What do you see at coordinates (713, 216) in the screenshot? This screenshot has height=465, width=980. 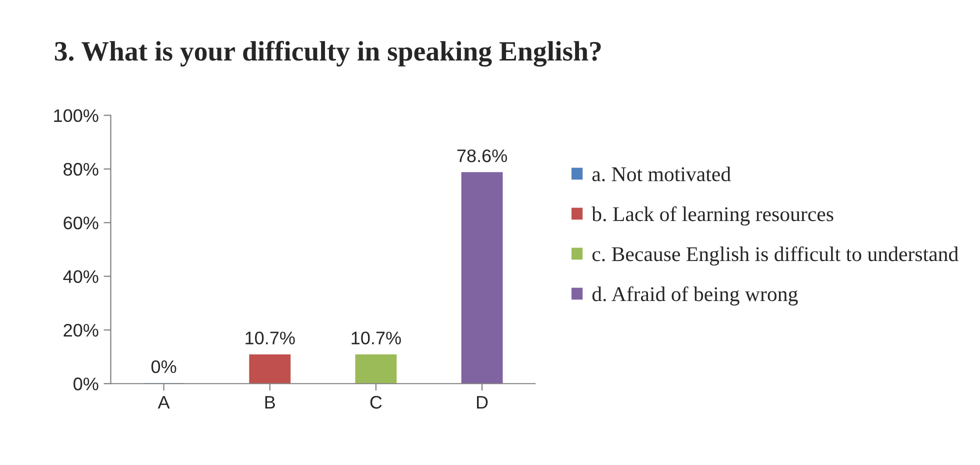 I see `legend-label: b. Lack of learning resources` at bounding box center [713, 216].